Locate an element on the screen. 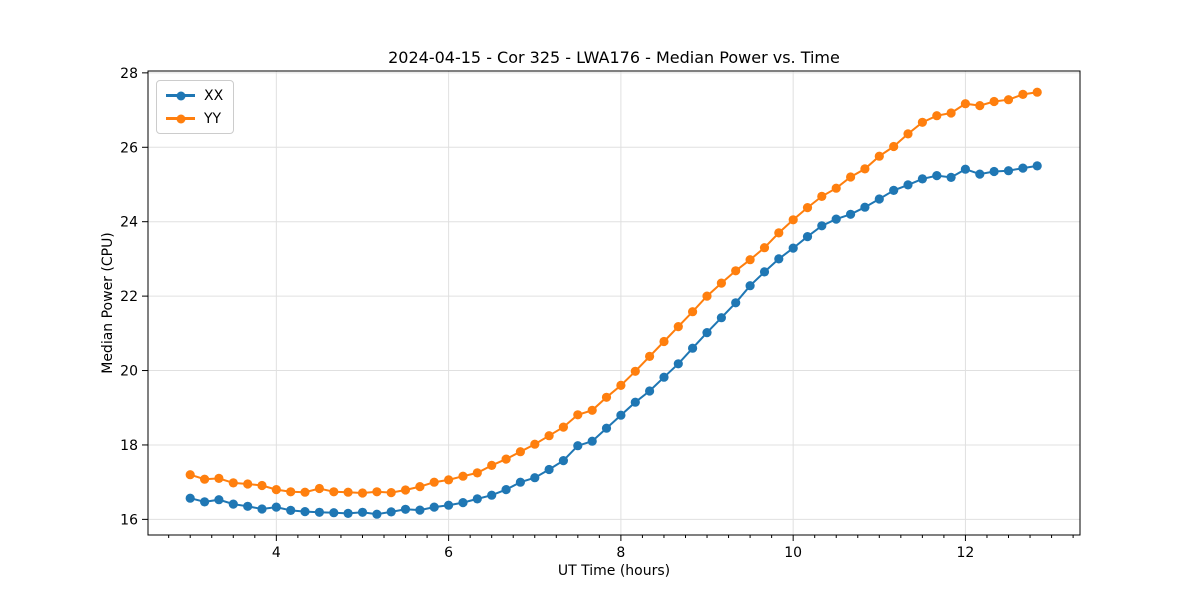 This screenshot has height=600, width=1200. svg-text: 4 is located at coordinates (276, 553).